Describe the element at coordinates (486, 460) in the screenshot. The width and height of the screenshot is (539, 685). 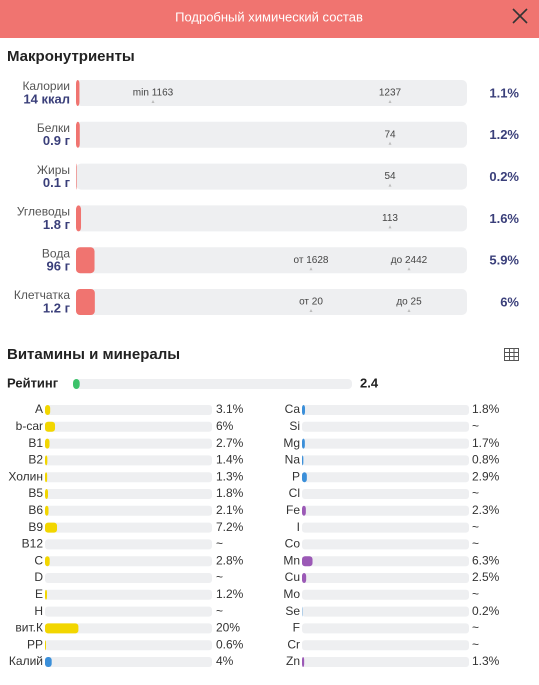
I see `percent: 0.8%` at that location.